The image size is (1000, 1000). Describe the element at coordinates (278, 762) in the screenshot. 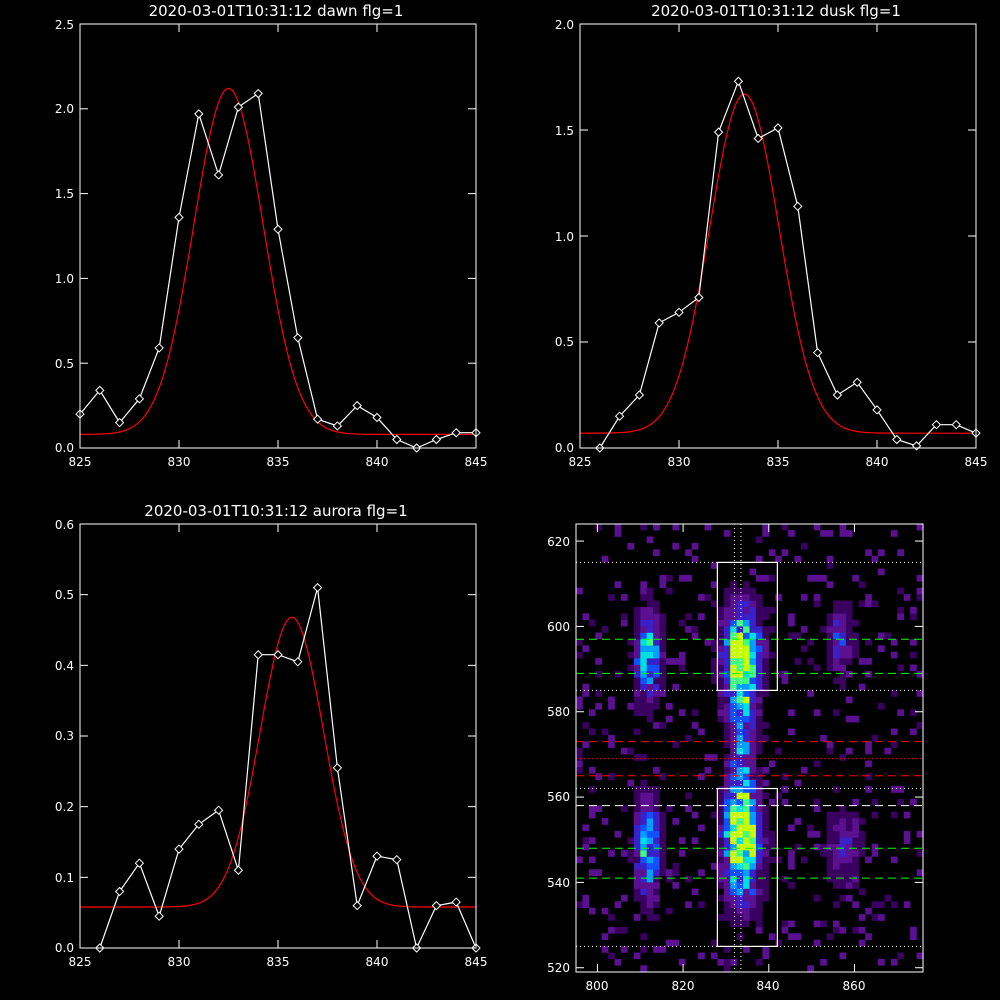

I see `fit-curve-line` at that location.